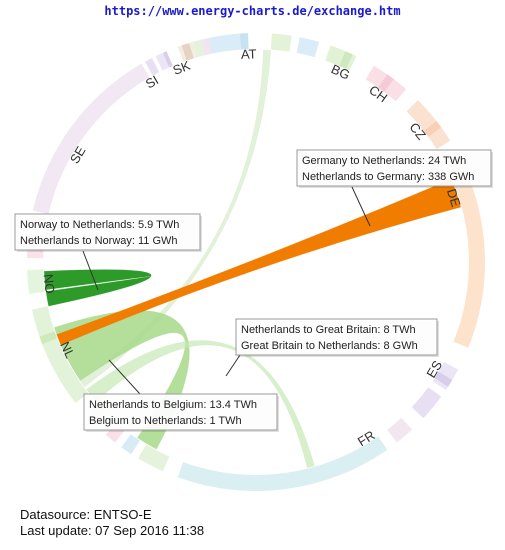 This screenshot has height=550, width=505. I want to click on ring-segment-se, so click(91, 139).